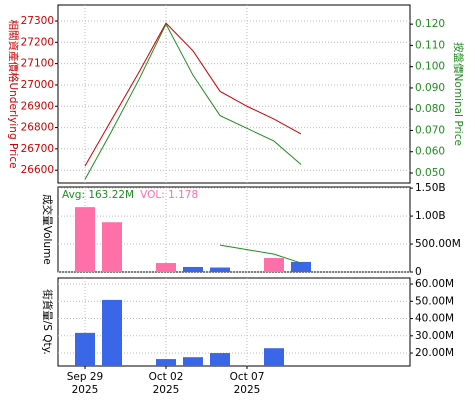 The height and width of the screenshot is (400, 475). What do you see at coordinates (434, 353) in the screenshot?
I see `y-tick-label: 20.00M` at bounding box center [434, 353].